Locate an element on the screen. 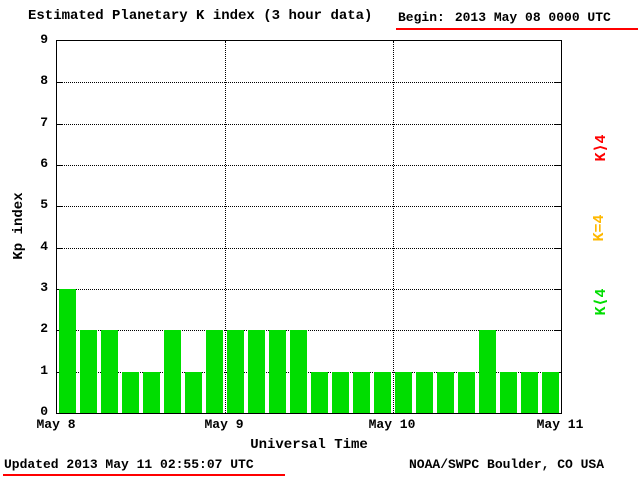 The width and height of the screenshot is (640, 480). y-tick-label: 8 is located at coordinates (44, 81).